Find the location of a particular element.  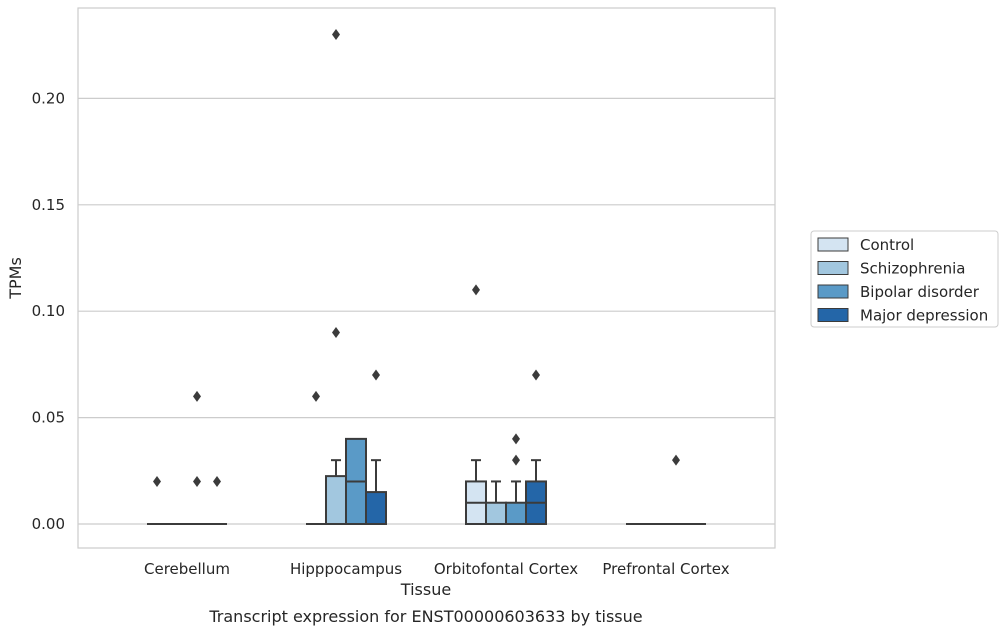

y-tick-label: 0.10 is located at coordinates (48, 311).